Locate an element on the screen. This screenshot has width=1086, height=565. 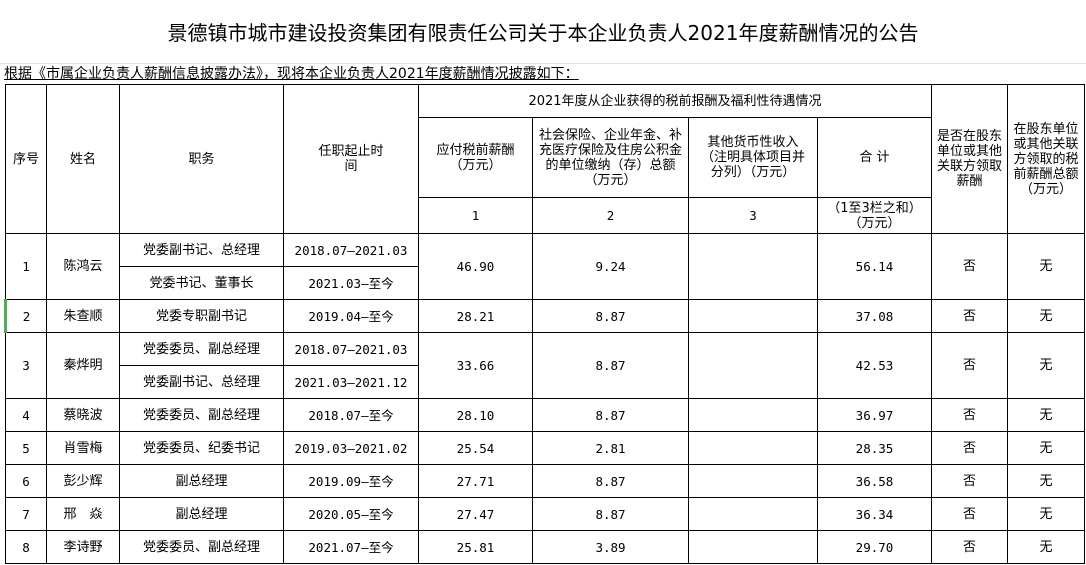
cell-total: 36.97 is located at coordinates (874, 415).